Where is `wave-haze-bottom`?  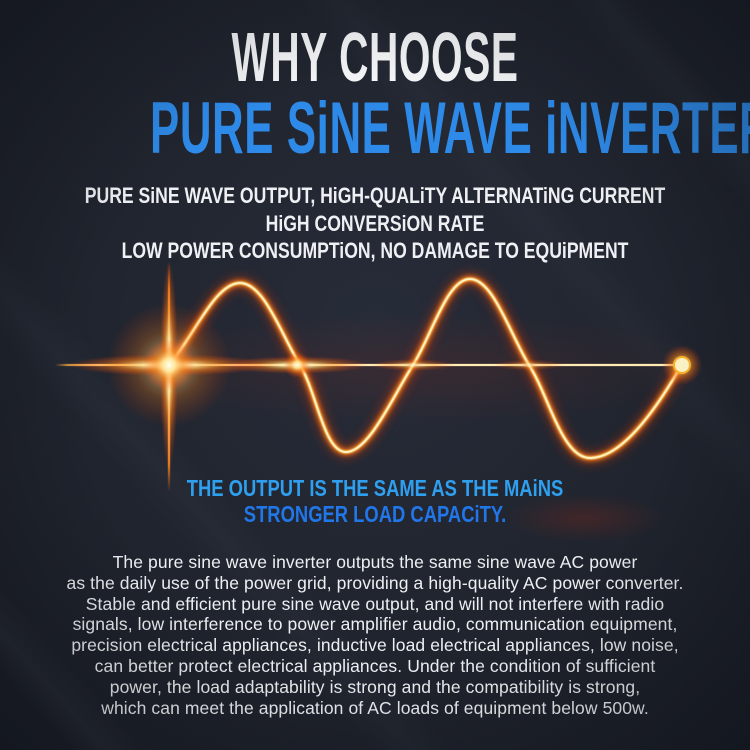 wave-haze-bottom is located at coordinates (585, 518).